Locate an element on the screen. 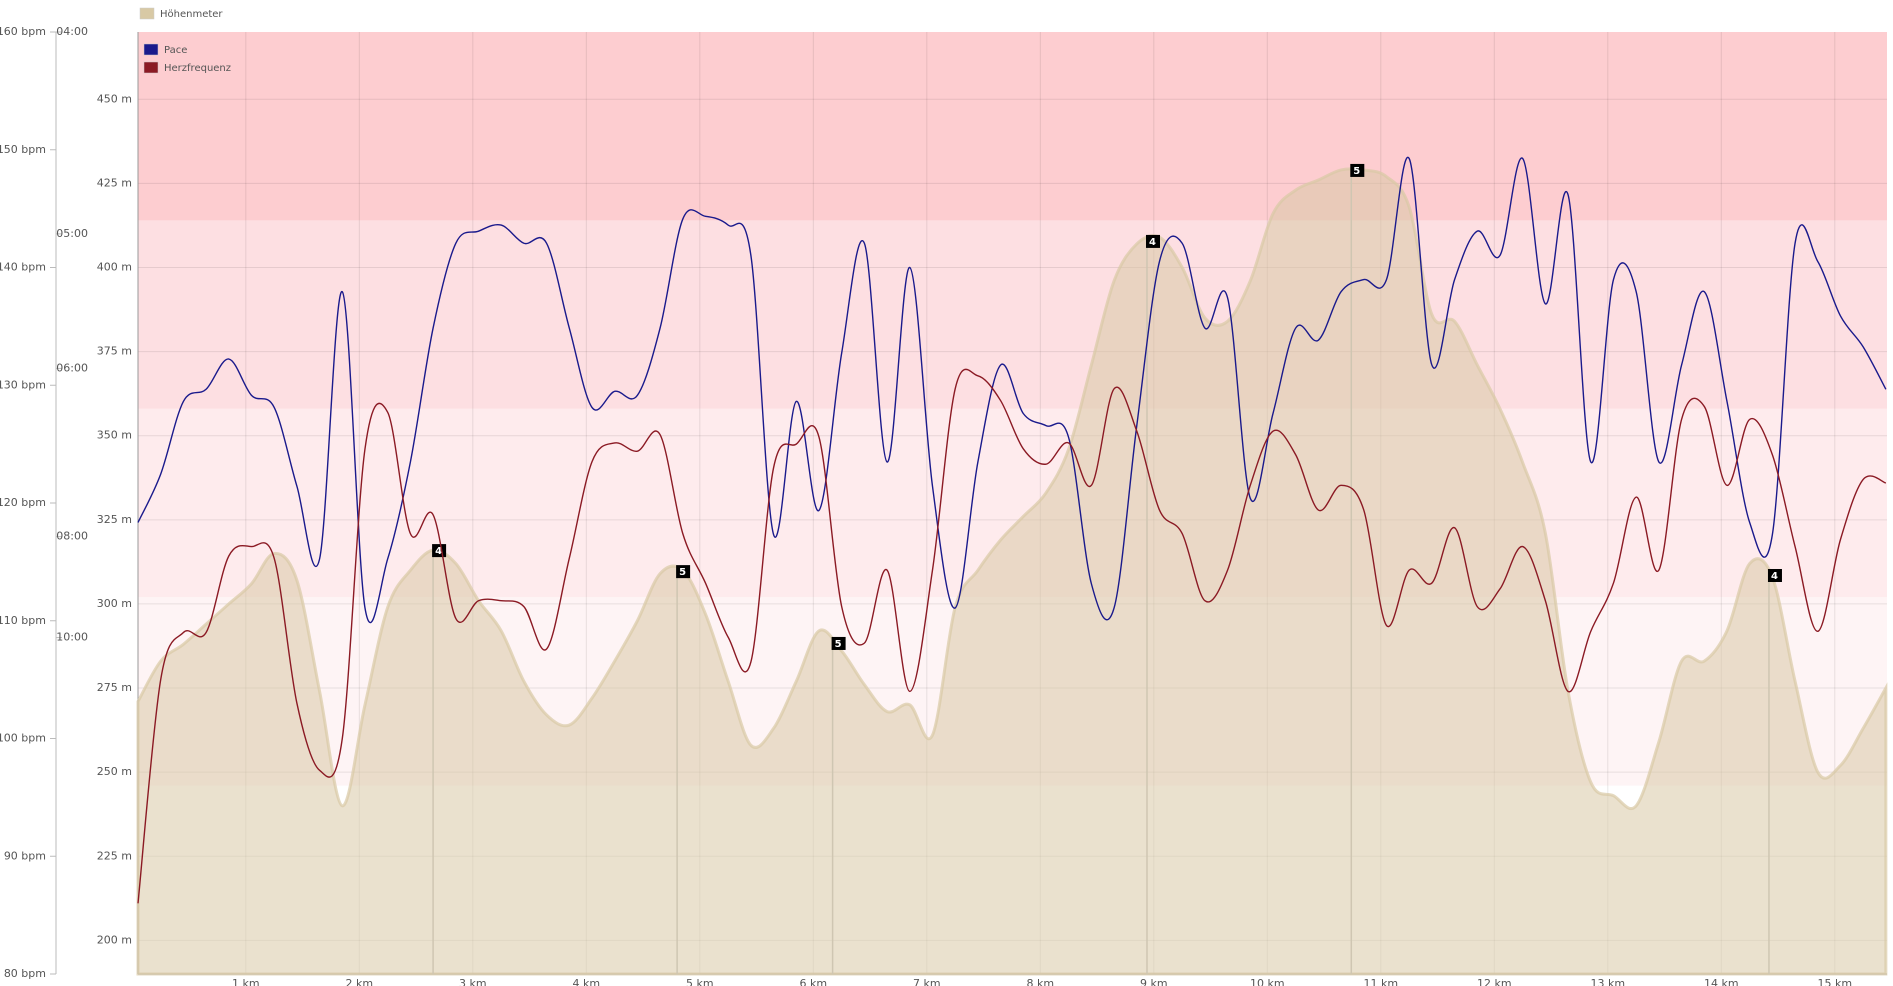 Image resolution: width=1893 pixels, height=986 pixels. legend-label: Pace is located at coordinates (175, 50).